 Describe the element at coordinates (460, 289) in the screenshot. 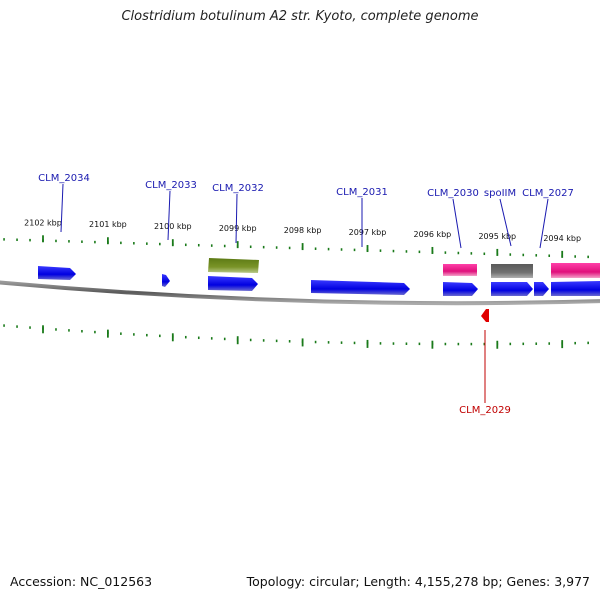

I see `gene-arrow-clm-2030` at that location.